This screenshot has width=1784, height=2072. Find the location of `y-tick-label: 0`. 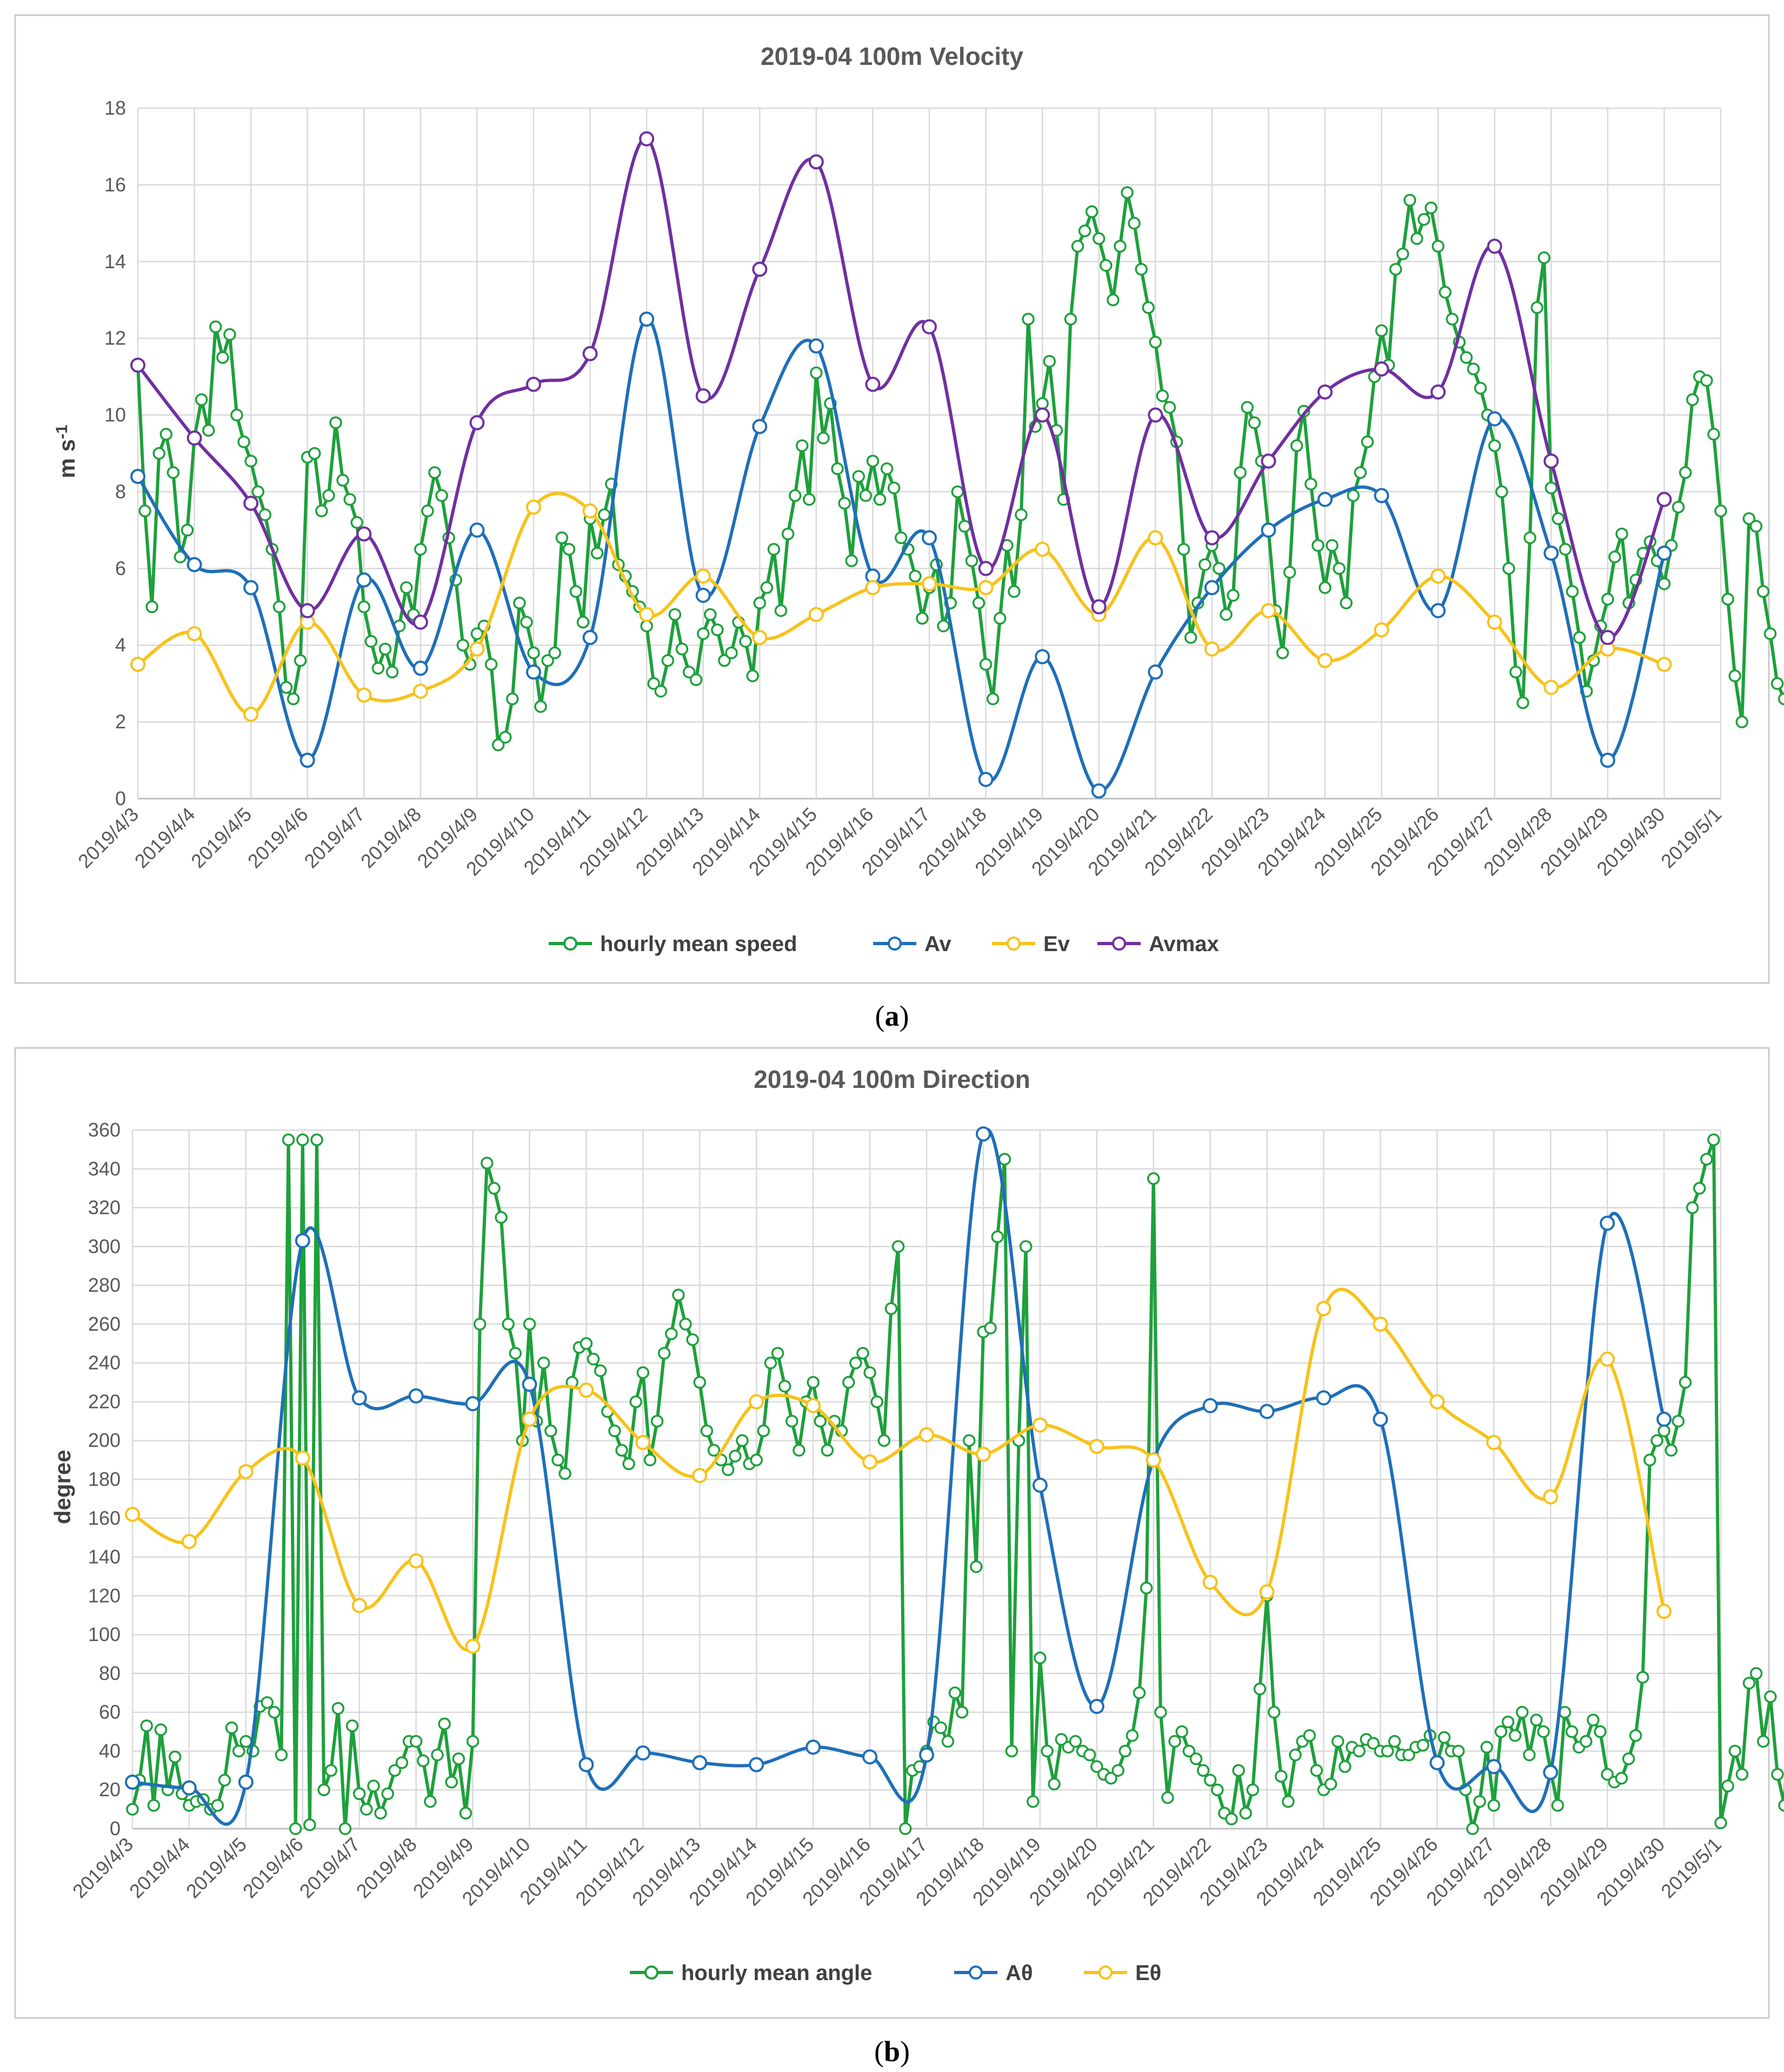

y-tick-label: 0 is located at coordinates (115, 1828).